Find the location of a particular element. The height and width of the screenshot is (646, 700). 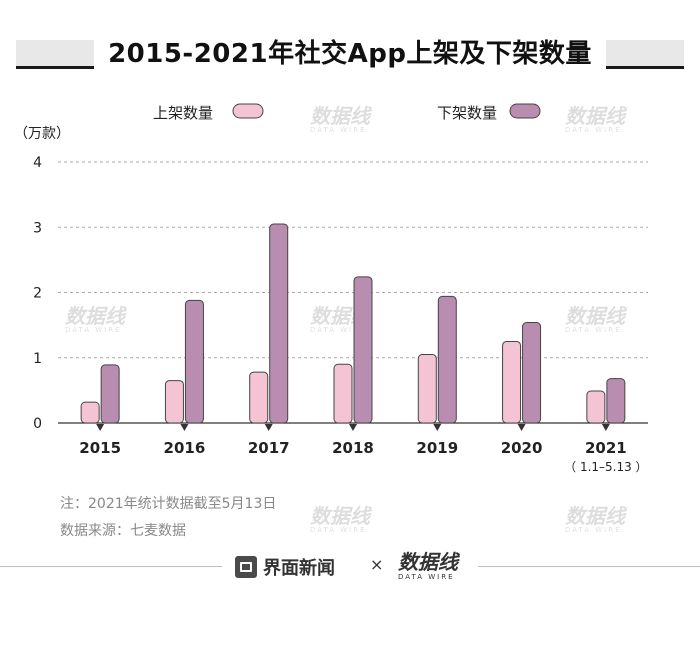

brand-datawire: 数据线 DATA WIRE is located at coordinates (433, 566).